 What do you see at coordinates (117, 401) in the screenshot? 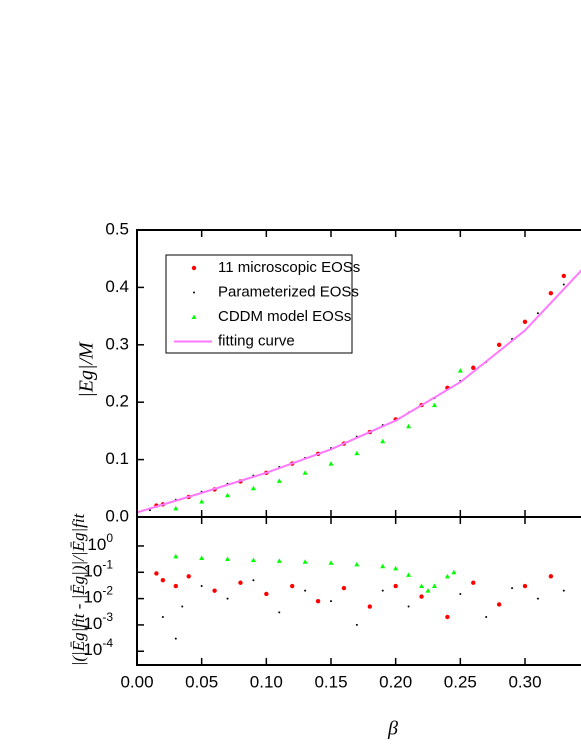
I see `y-tick-label: 0.2` at bounding box center [117, 401].